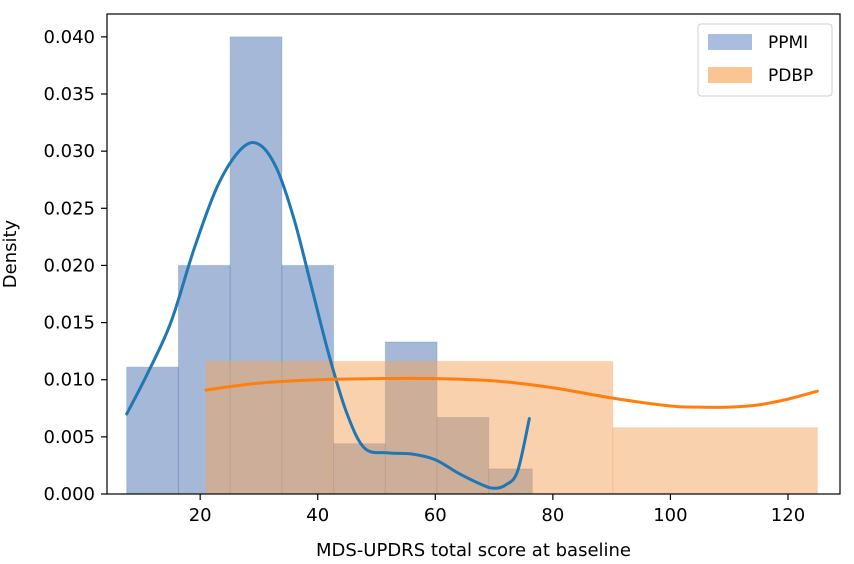  Describe the element at coordinates (69, 94) in the screenshot. I see `y-tick-label: 0.035` at that location.